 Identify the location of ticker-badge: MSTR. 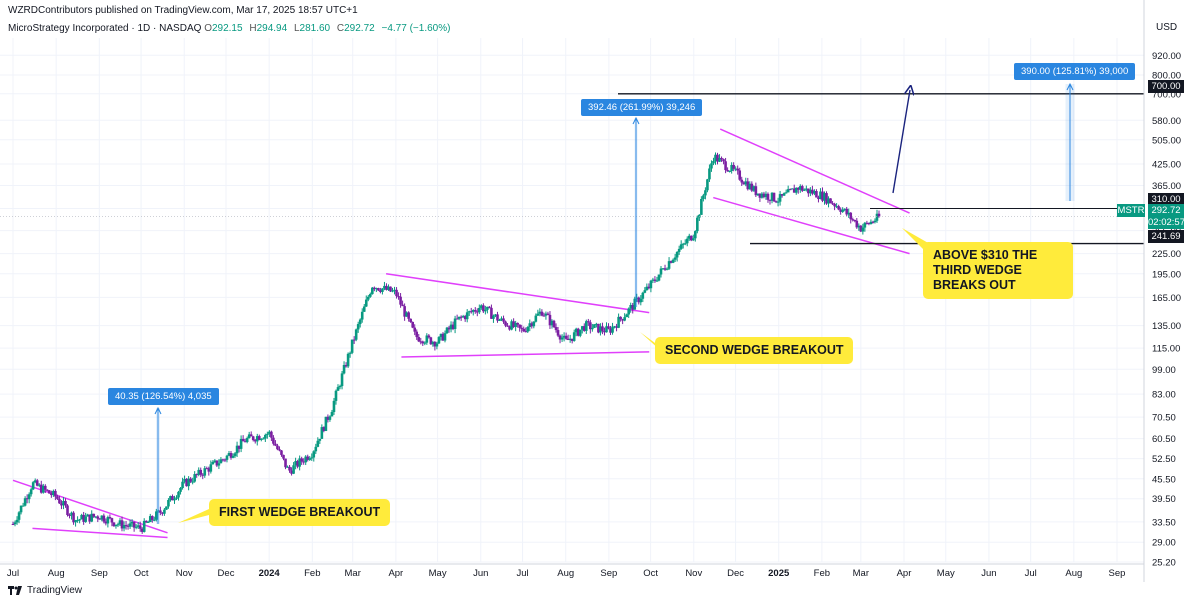
(1131, 210).